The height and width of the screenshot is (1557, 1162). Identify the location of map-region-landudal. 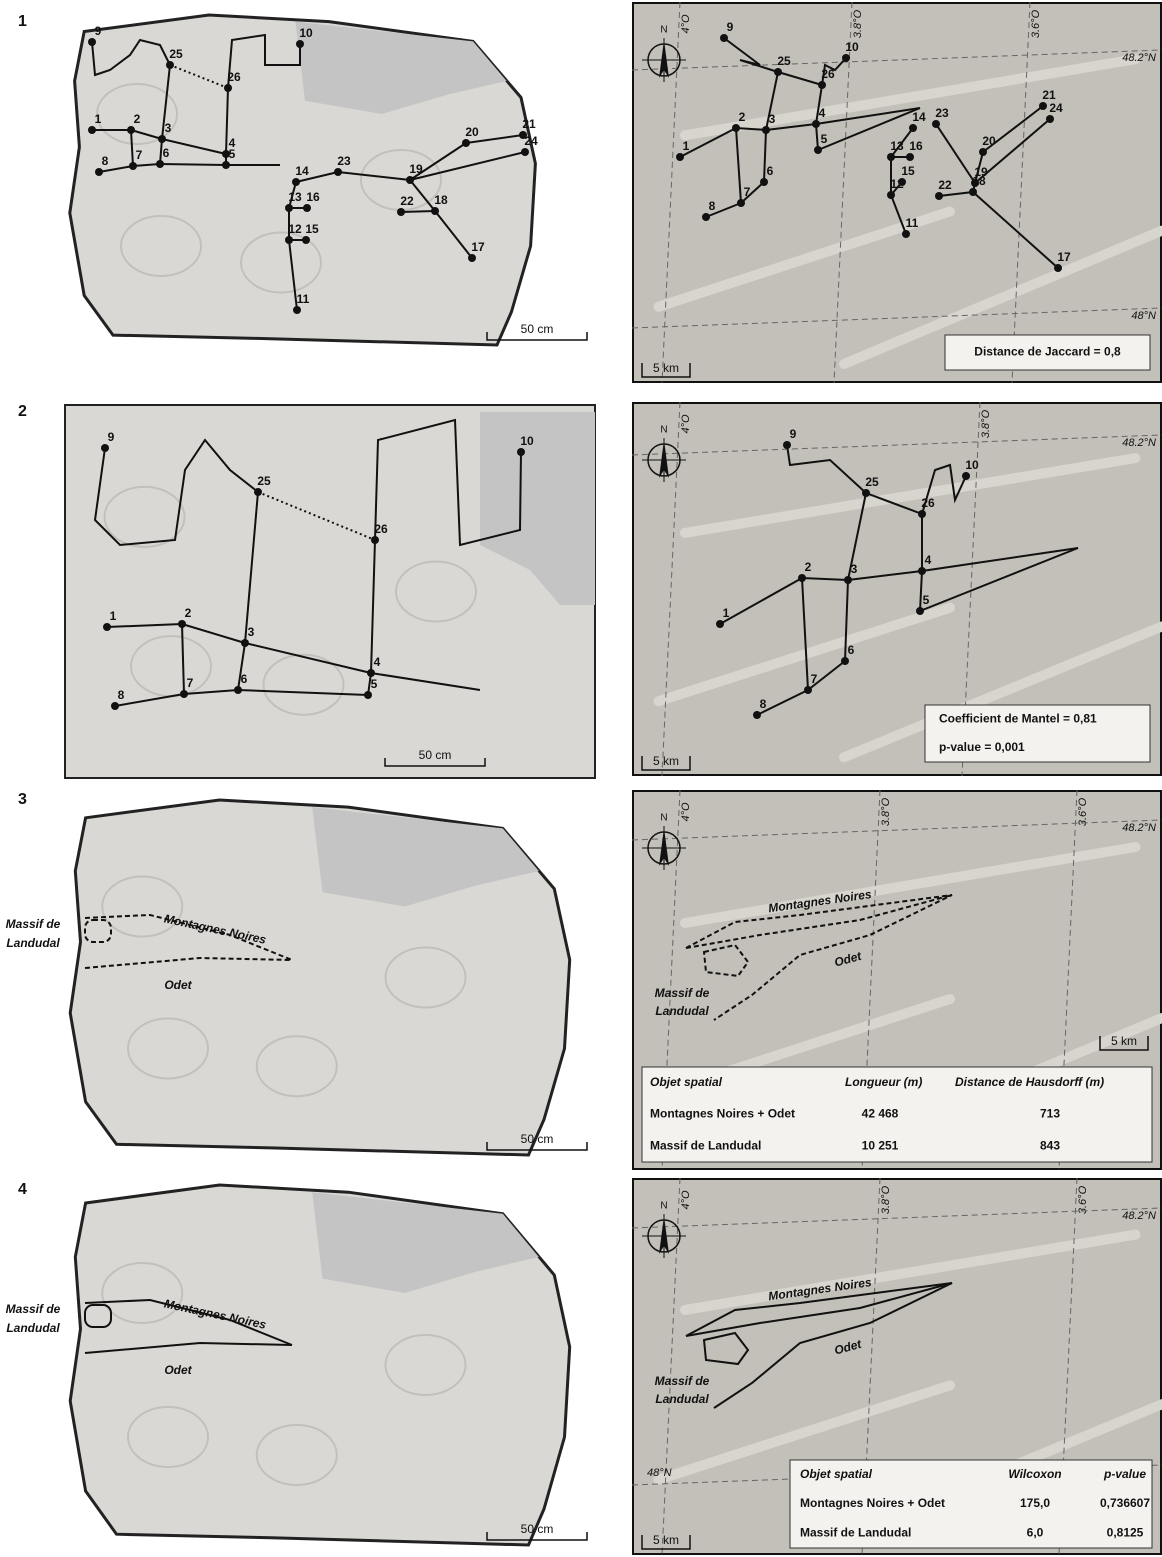
(726, 960).